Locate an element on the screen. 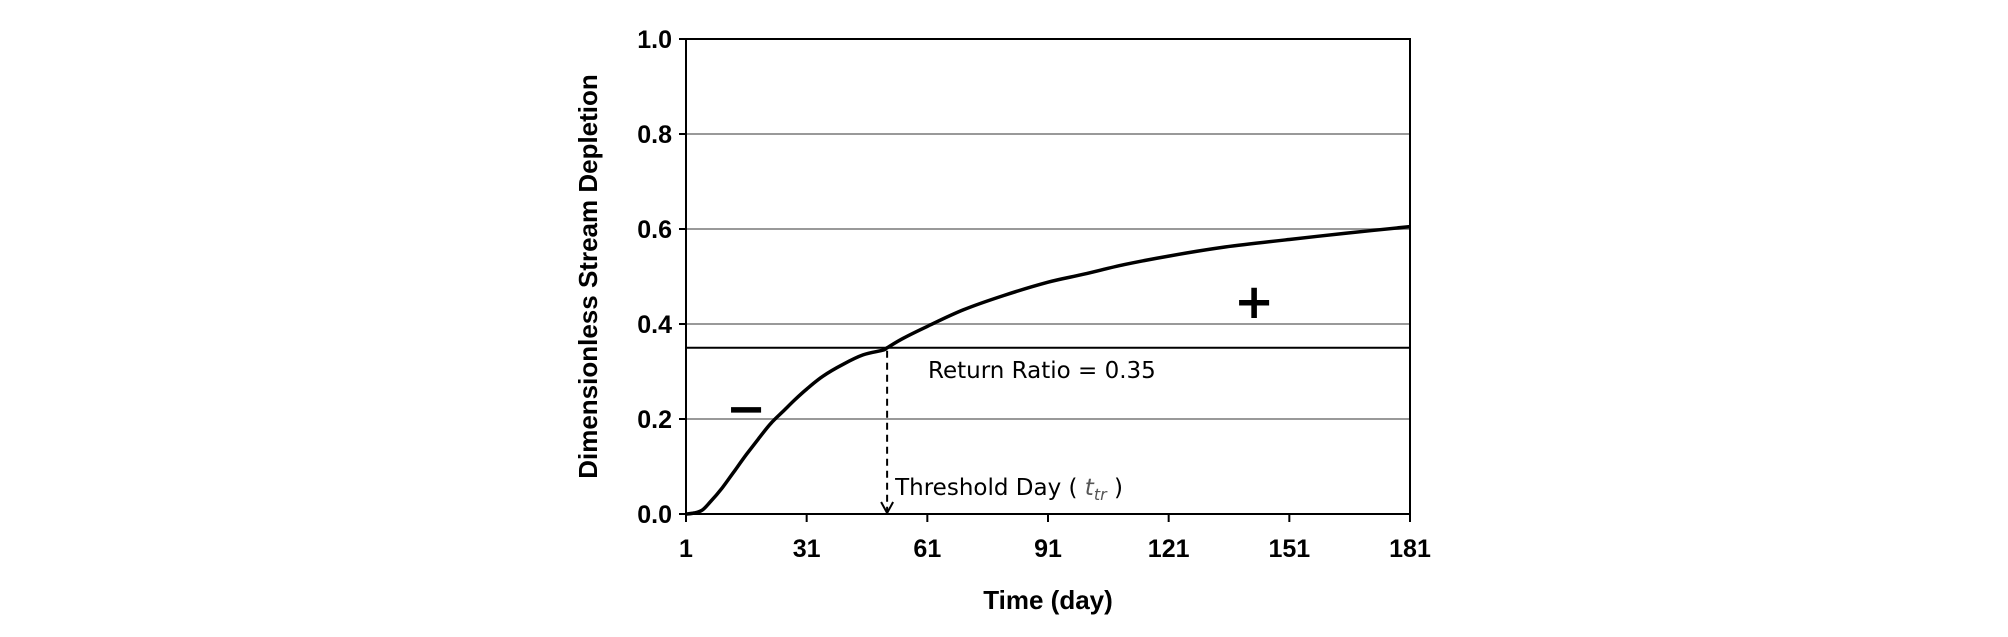  y-axis-title: Dimensionless Stream Depletion is located at coordinates (588, 276).